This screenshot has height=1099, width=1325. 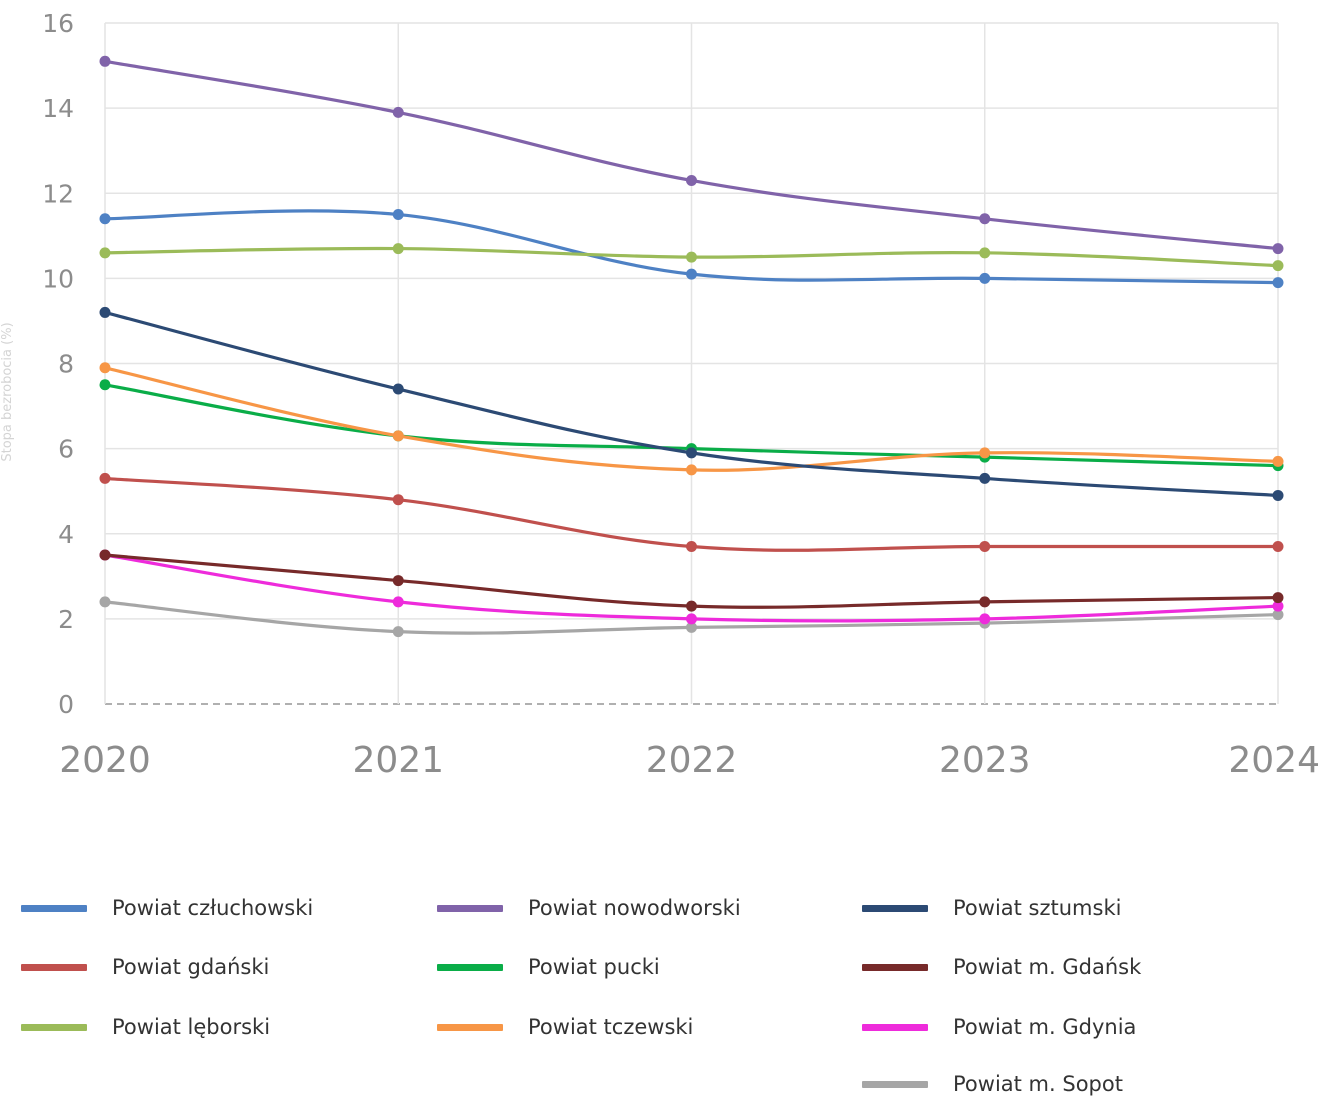 I want to click on legend-label: Powiat sztumski, so click(x=1037, y=908).